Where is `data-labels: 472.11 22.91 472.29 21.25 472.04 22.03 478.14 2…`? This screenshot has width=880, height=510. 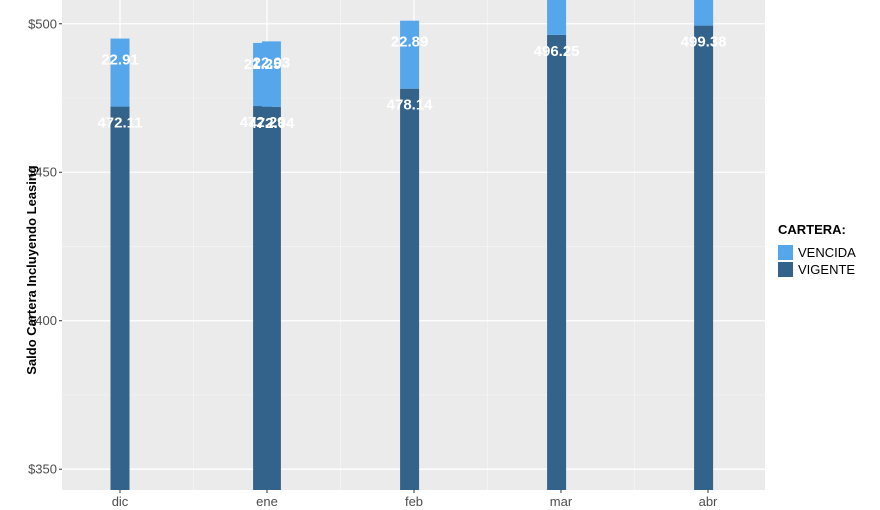
data-labels: 472.11 22.91 472.29 21.25 472.04 22.03 478.14 2… is located at coordinates (411, 83).